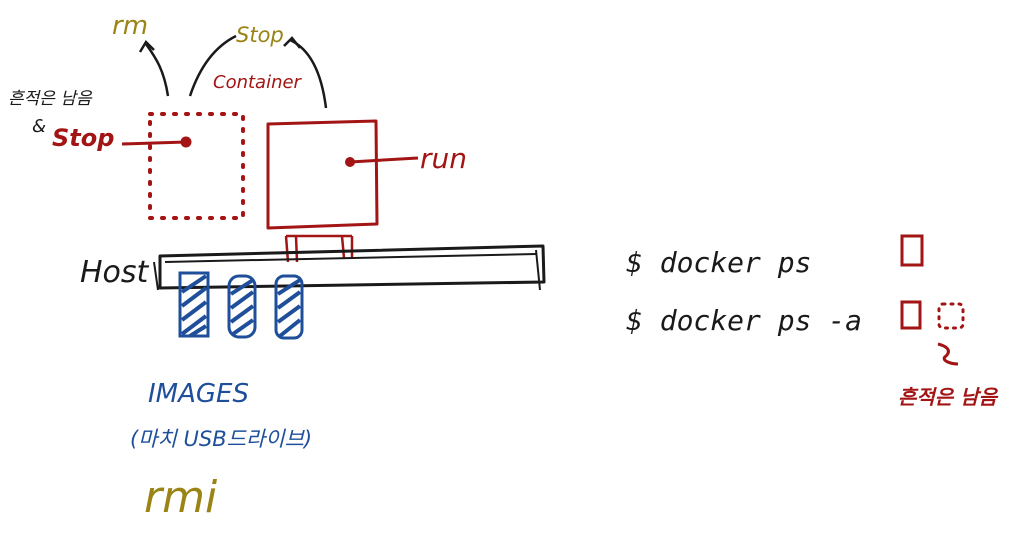 This screenshot has height=533, width=1020. Describe the element at coordinates (322, 174) in the screenshot. I see `running-container-box` at that location.